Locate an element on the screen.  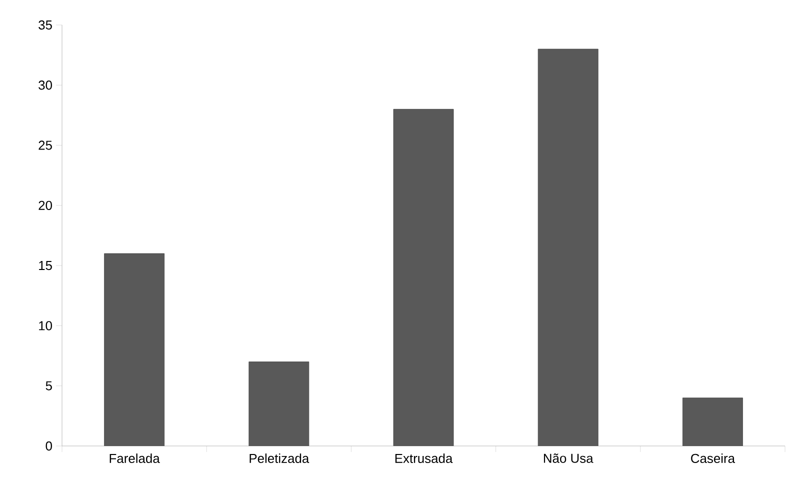
x-tick-label: Peletizada is located at coordinates (280, 459).